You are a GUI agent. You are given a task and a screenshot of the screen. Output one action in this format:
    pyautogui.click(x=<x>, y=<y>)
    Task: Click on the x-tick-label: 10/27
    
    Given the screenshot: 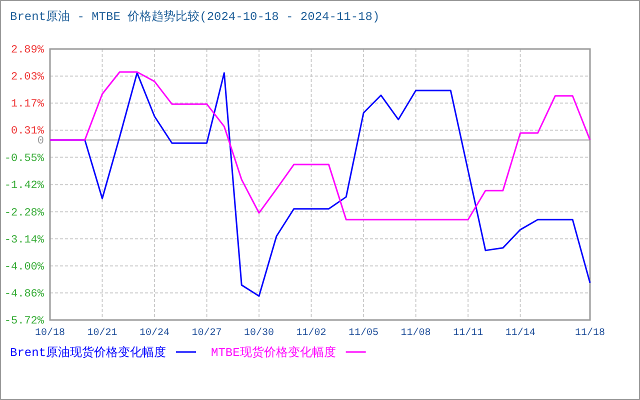 What is the action you would take?
    pyautogui.click(x=207, y=333)
    